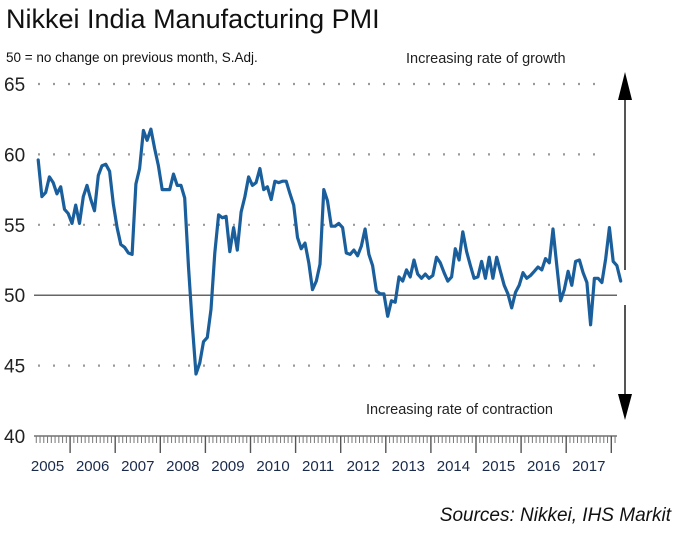 This screenshot has width=681, height=533. What do you see at coordinates (14, 296) in the screenshot?
I see `y-tick-label: 50` at bounding box center [14, 296].